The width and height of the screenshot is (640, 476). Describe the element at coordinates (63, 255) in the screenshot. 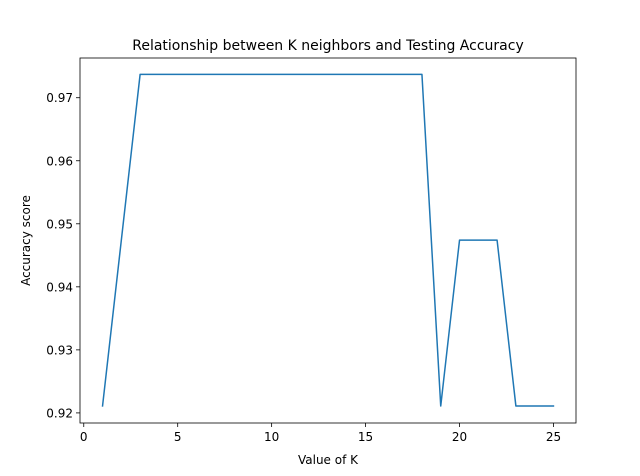

I see `y-axis-ticks: 0.92 0.93 0.94 0.95 0.96 0.97` at that location.